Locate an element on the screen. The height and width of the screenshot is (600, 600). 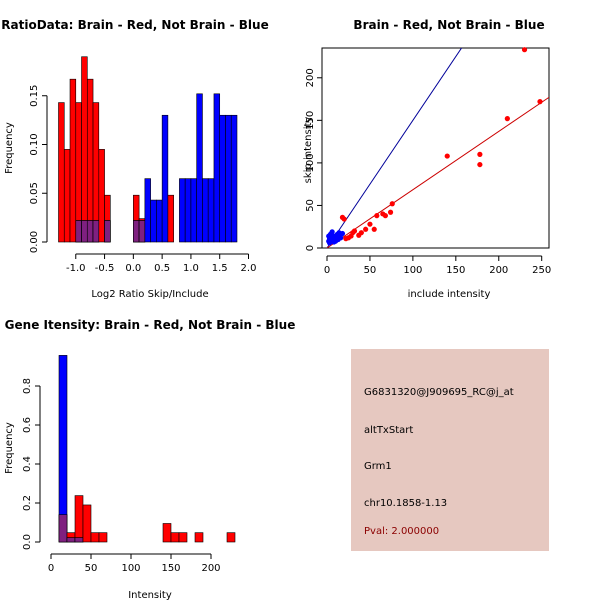
scatter-y-tick-label: 0 is located at coordinates (310, 248).